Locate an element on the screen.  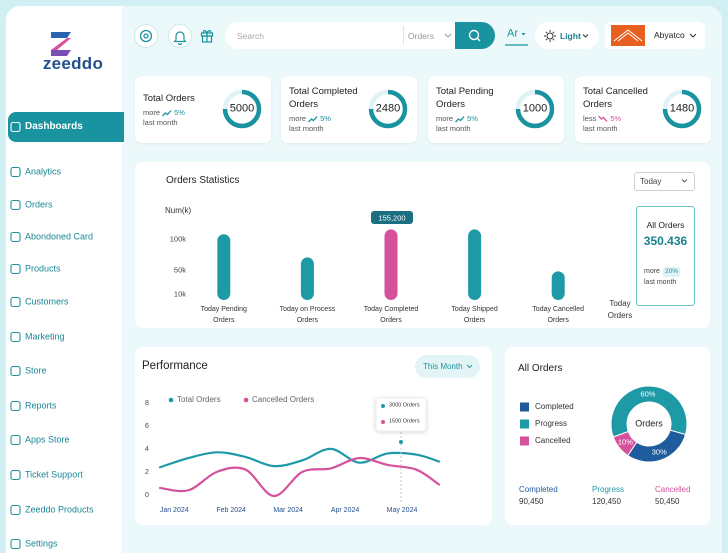
search-divider is located at coordinates (403, 35).